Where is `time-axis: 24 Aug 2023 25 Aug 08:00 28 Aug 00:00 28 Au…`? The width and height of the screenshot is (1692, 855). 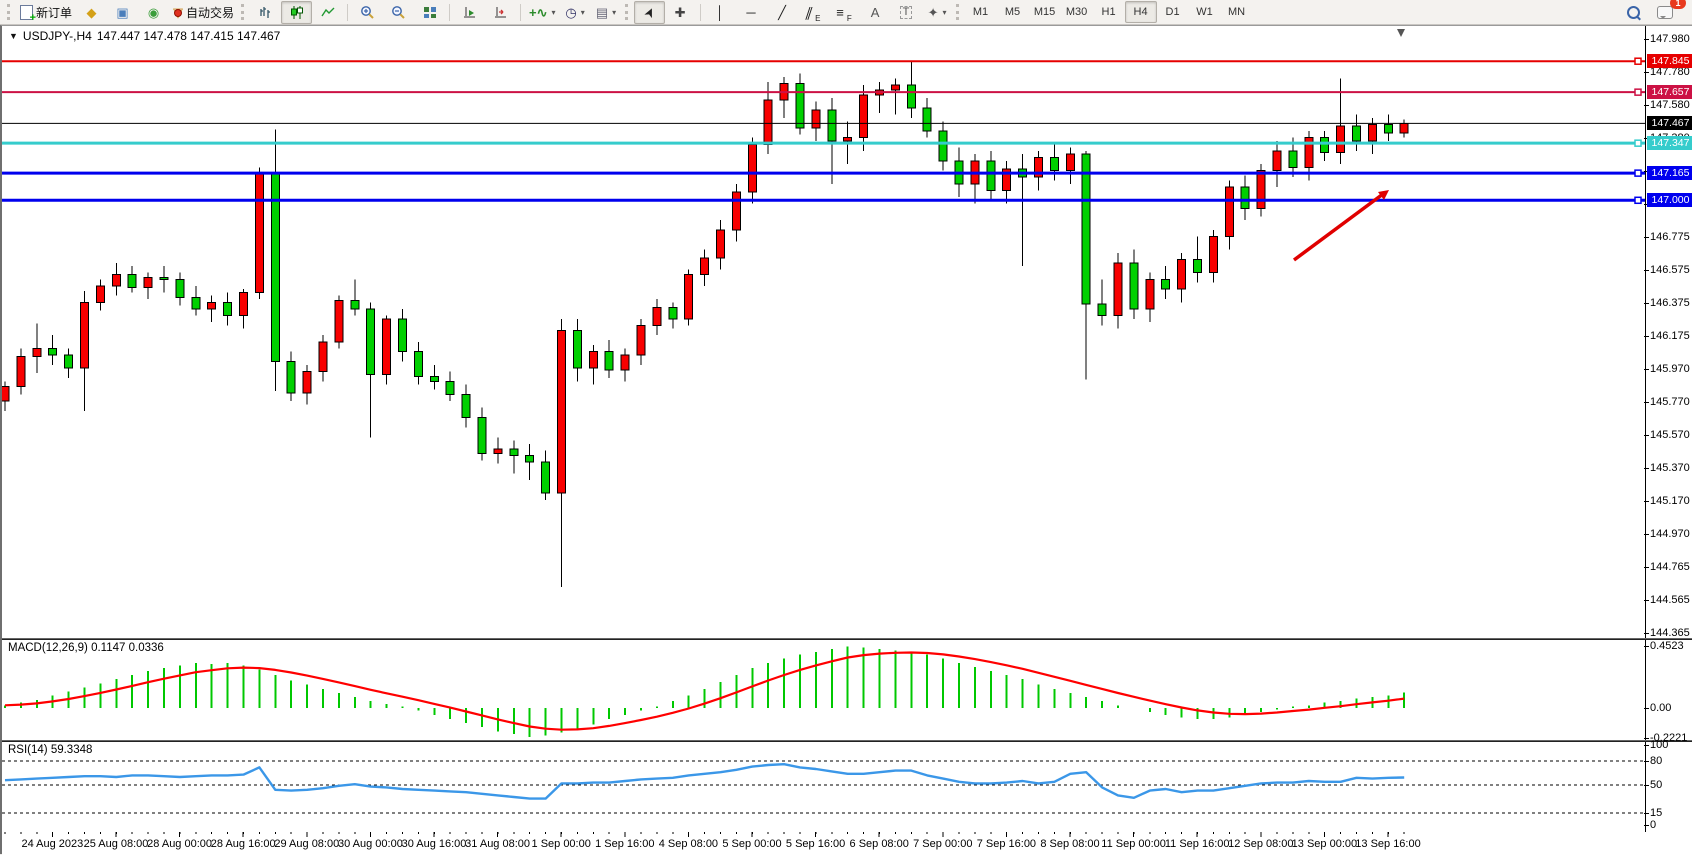 time-axis: 24 Aug 2023 25 Aug 08:00 28 Aug 00:00 28 Au… is located at coordinates (847, 843).